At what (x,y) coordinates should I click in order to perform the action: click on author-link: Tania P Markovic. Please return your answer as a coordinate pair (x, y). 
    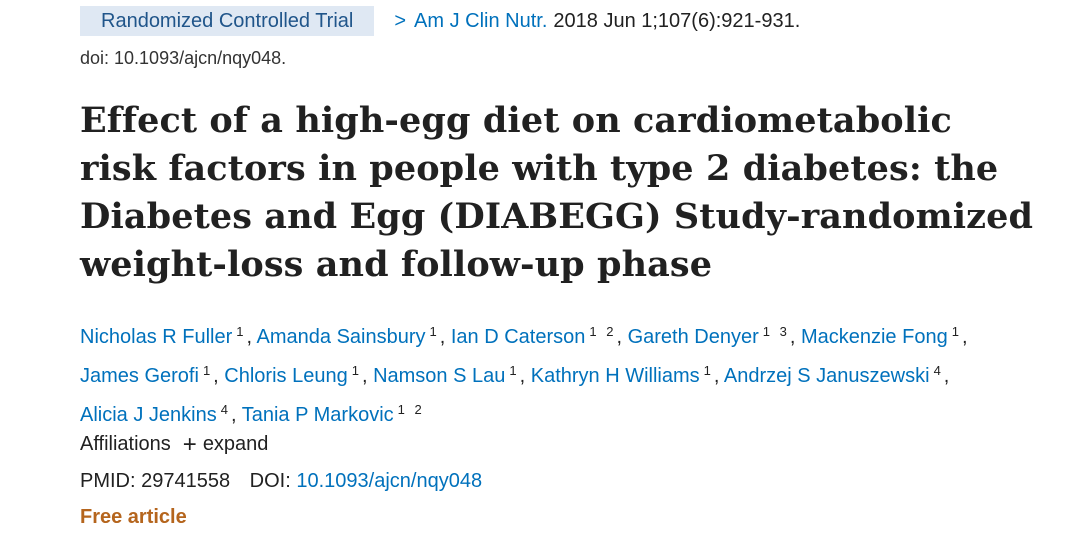
    Looking at the image, I should click on (317, 415).